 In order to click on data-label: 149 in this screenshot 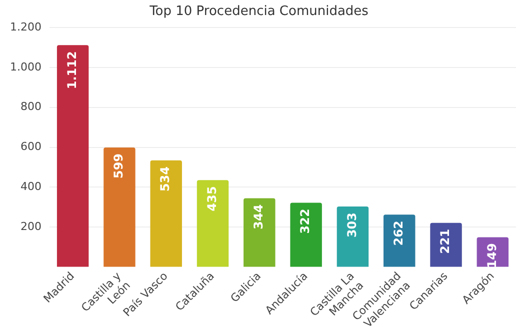, I will do `click(491, 255)`.